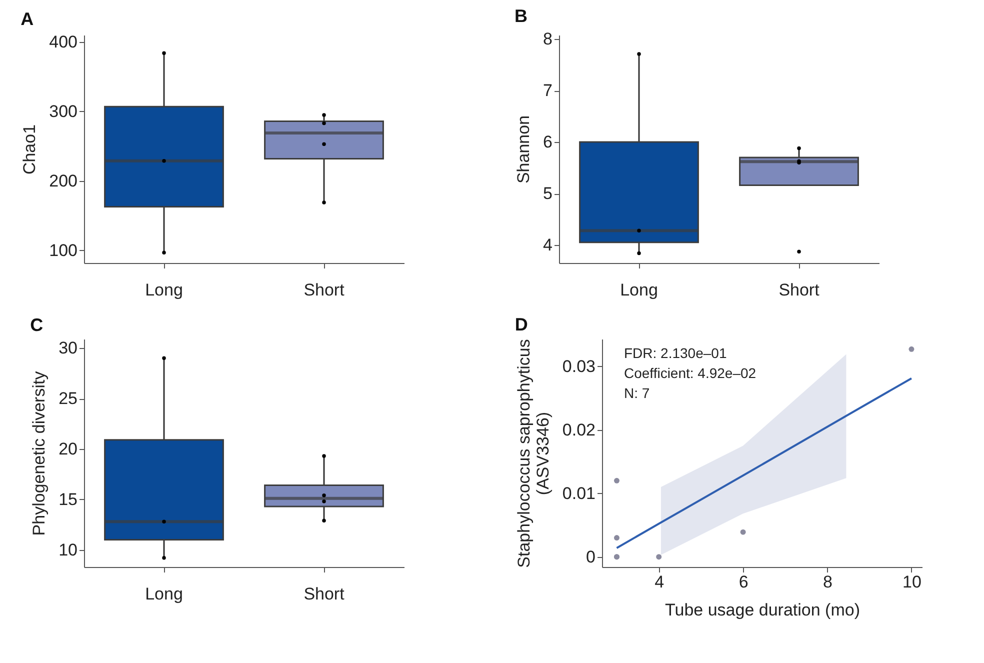 The width and height of the screenshot is (984, 663). Describe the element at coordinates (524, 149) in the screenshot. I see `y-axis-title: Shannon` at that location.